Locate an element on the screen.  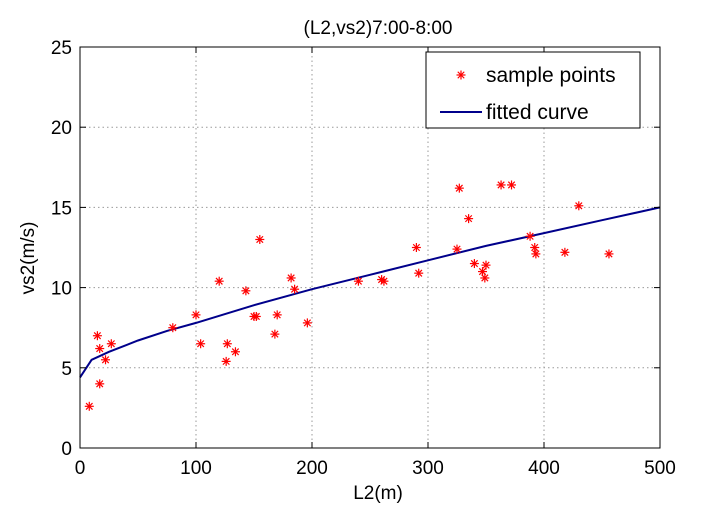
x-tick-label: 500 is located at coordinates (660, 468).